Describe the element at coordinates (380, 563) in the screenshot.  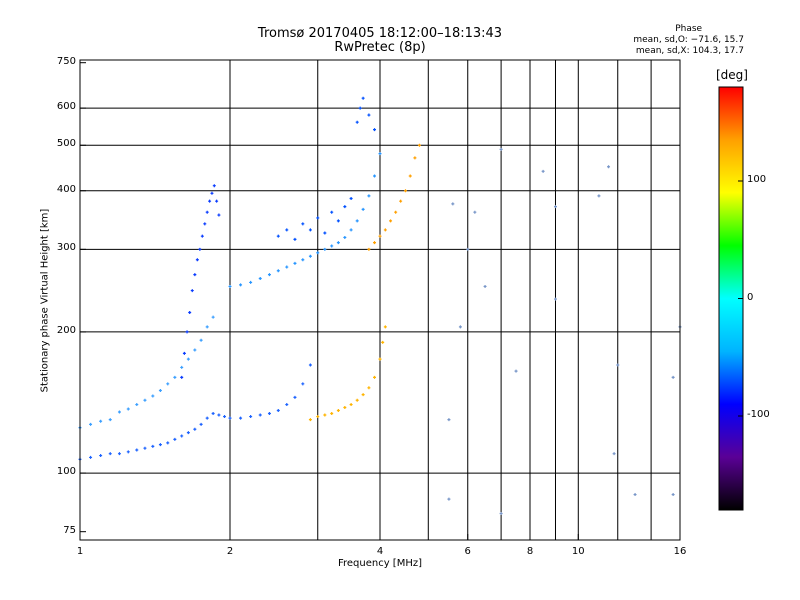
I see `x-axis-label: Frequency [MHz]` at that location.